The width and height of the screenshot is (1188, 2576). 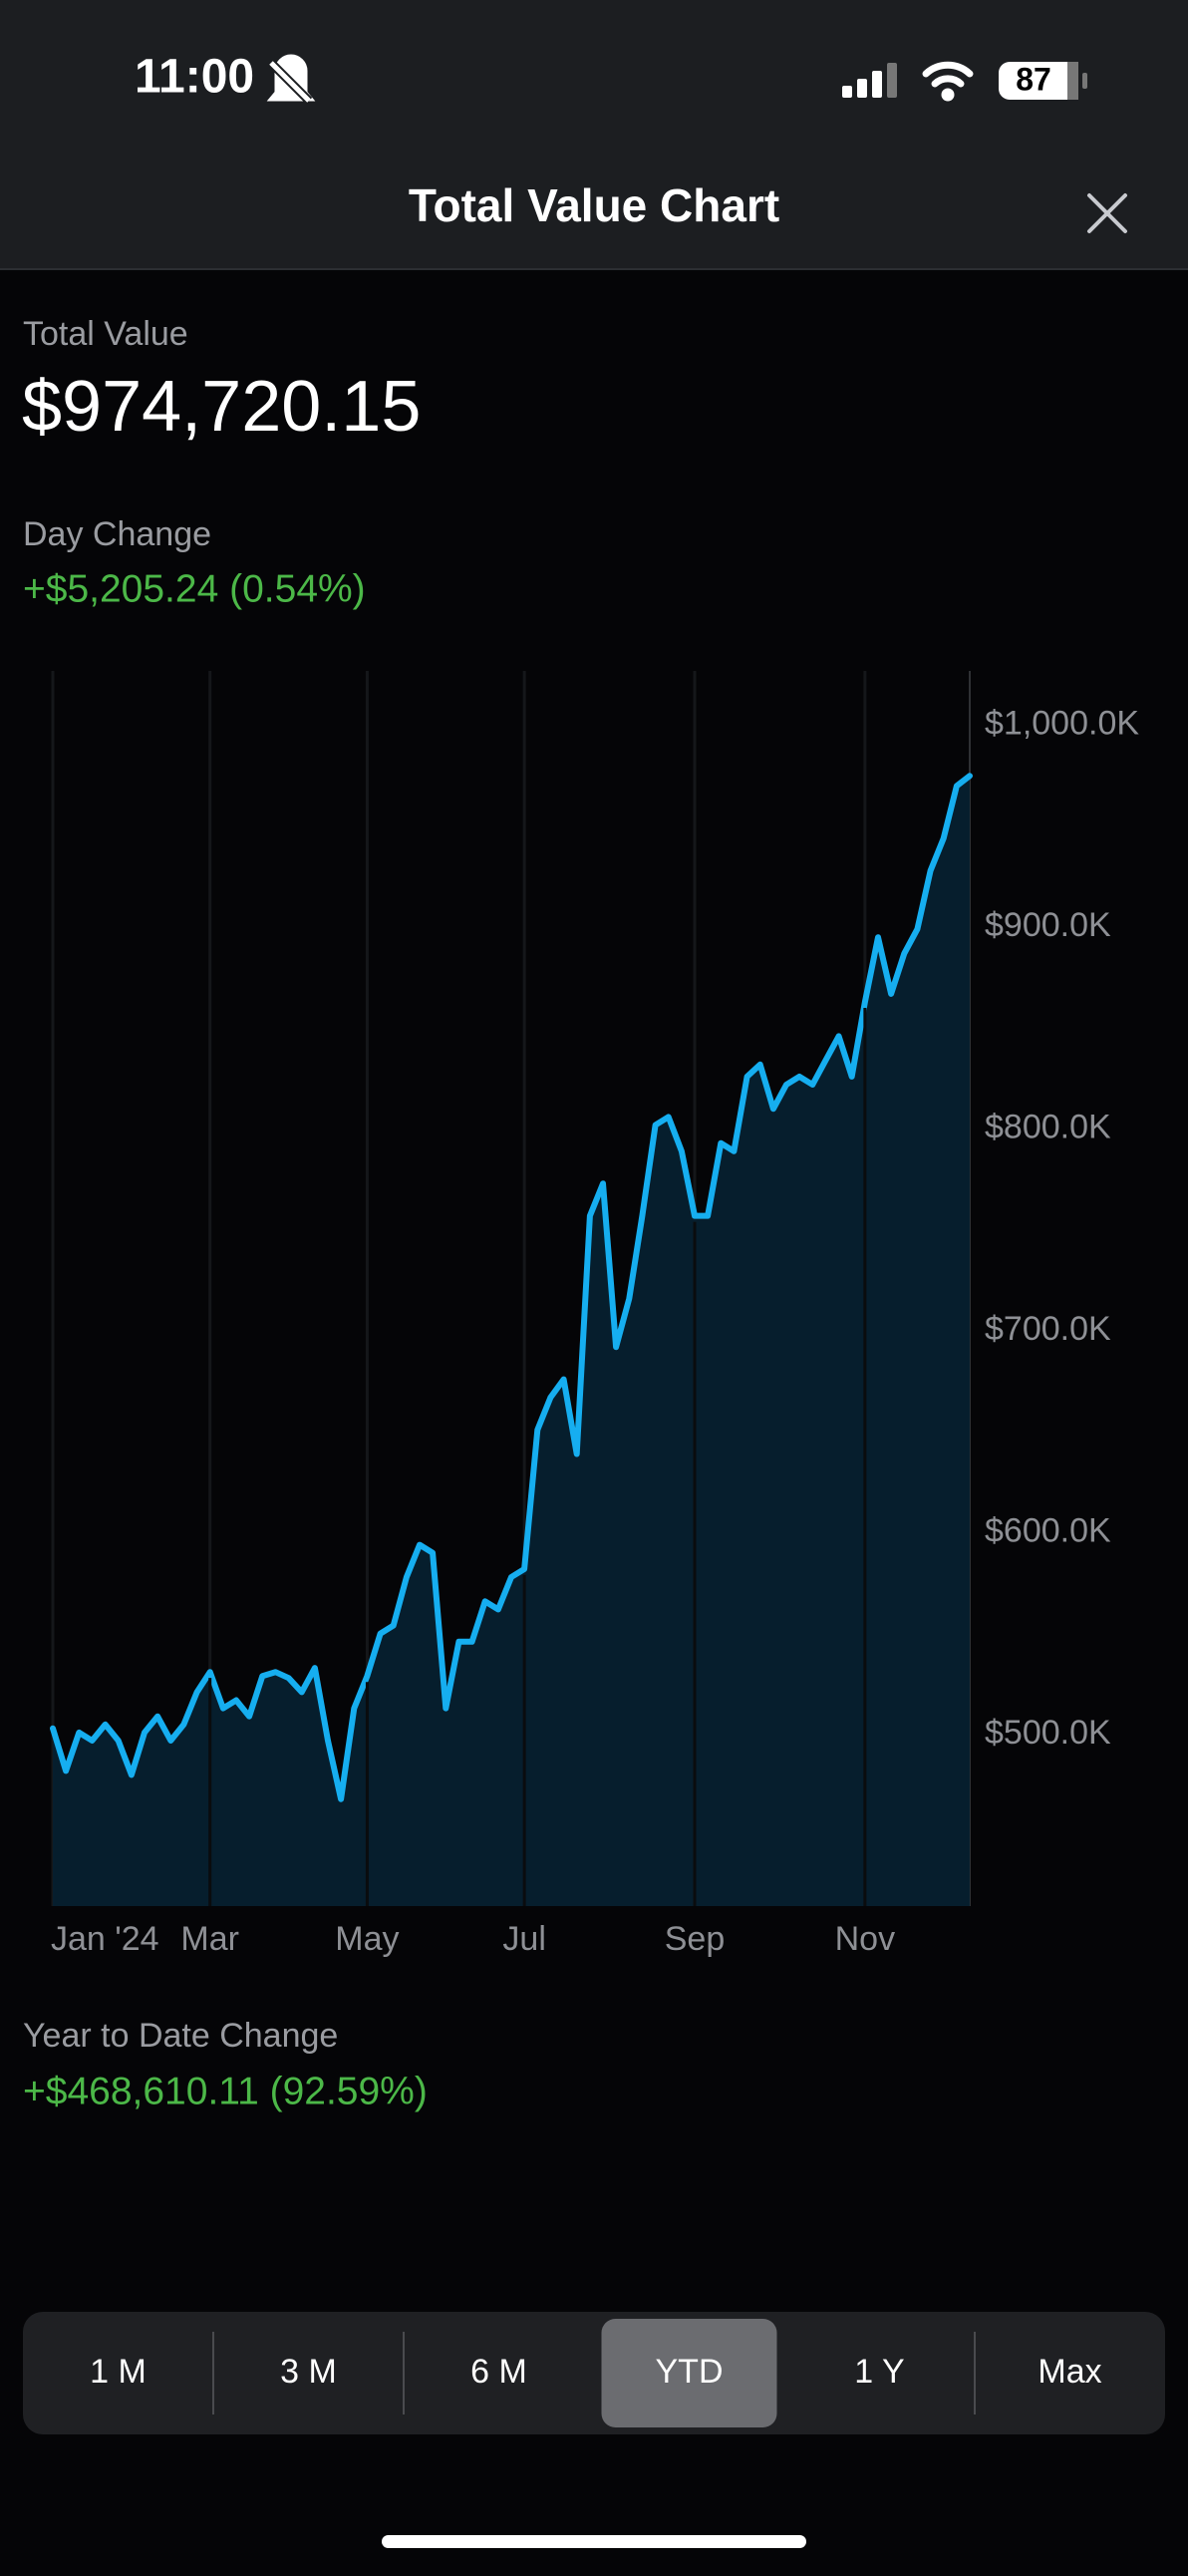 What do you see at coordinates (118, 2372) in the screenshot?
I see `range-option: 1 M` at bounding box center [118, 2372].